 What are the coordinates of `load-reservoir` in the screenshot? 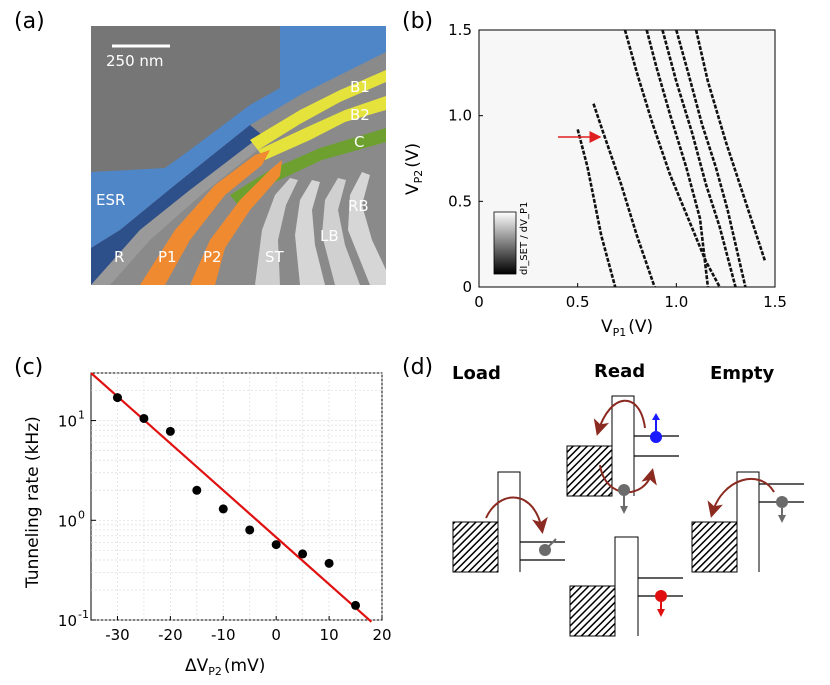 It's located at (475, 547).